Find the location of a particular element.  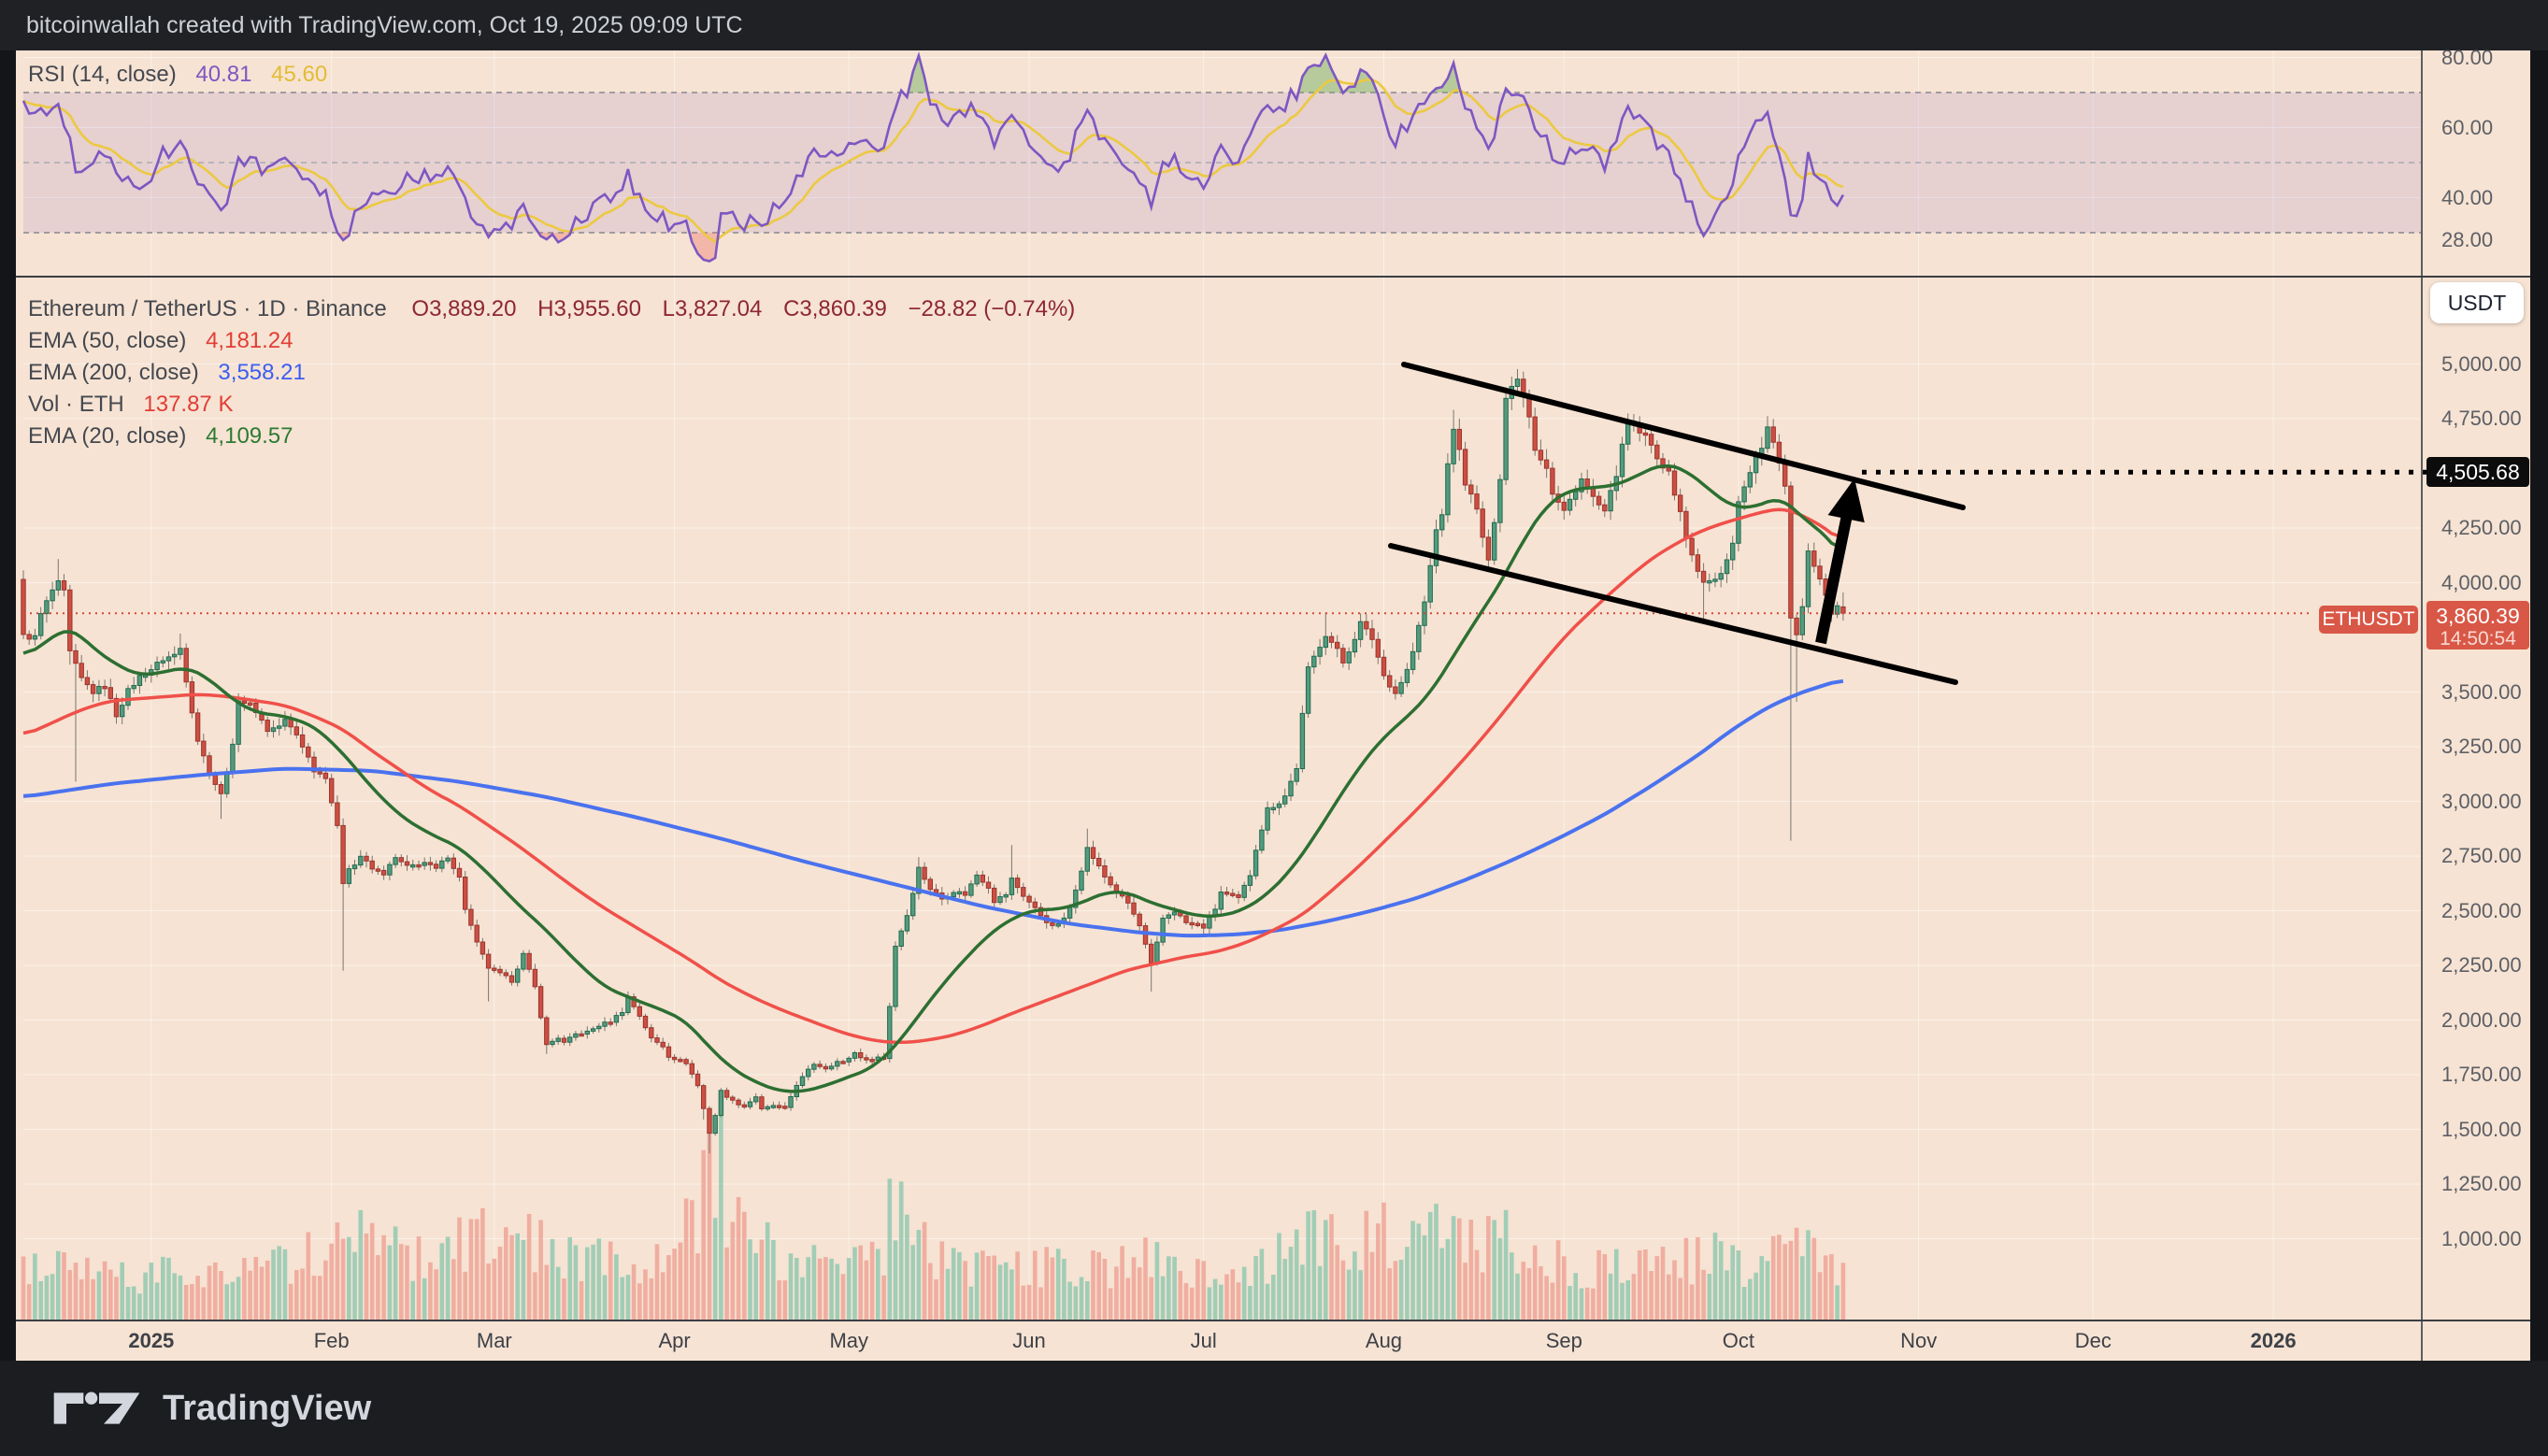

last-price-label: 3,860.39 14:50:54 is located at coordinates (2477, 625).